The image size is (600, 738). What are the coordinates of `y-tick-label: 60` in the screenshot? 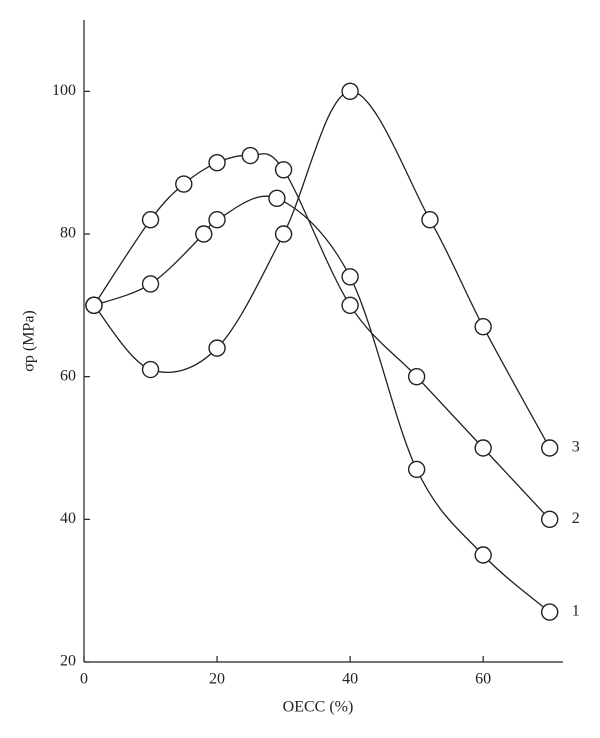 It's located at (68, 375).